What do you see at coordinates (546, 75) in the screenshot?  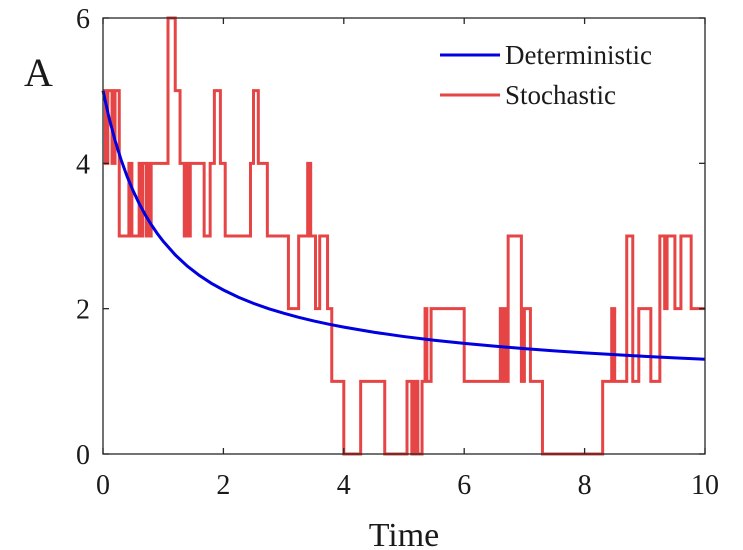 I see `legend: Deterministic Stochastic` at bounding box center [546, 75].